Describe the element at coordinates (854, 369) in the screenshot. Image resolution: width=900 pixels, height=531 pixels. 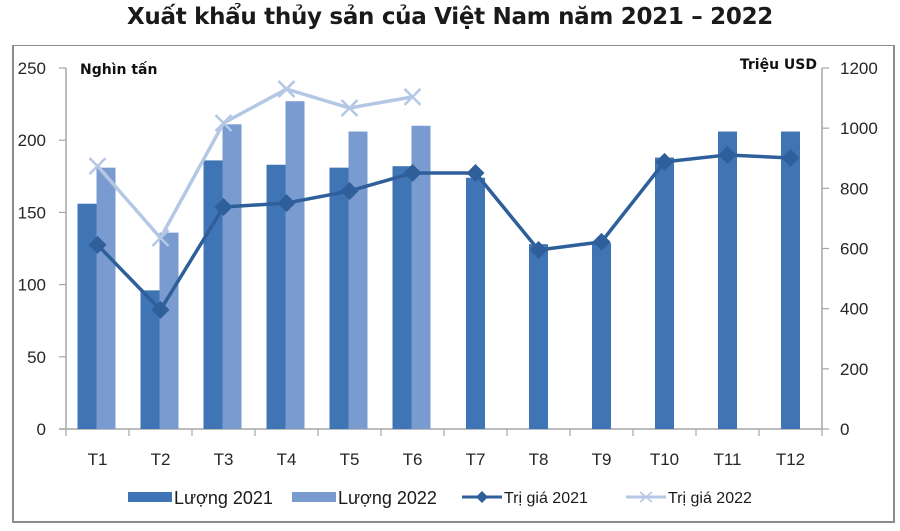
I see `right-tick-label: 200` at that location.